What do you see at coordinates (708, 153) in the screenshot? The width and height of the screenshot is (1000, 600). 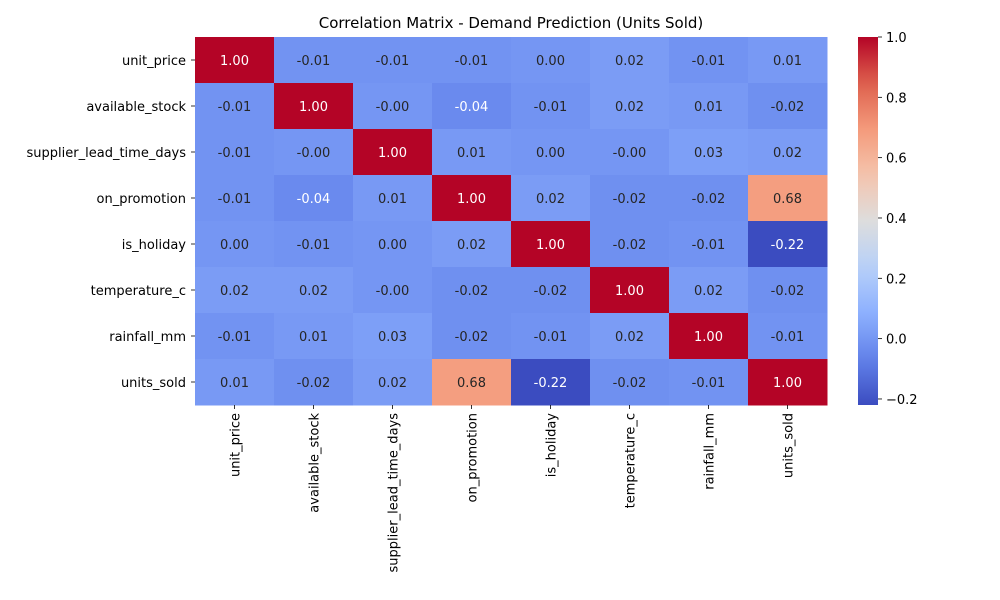 I see `cell-label: 0.03` at bounding box center [708, 153].